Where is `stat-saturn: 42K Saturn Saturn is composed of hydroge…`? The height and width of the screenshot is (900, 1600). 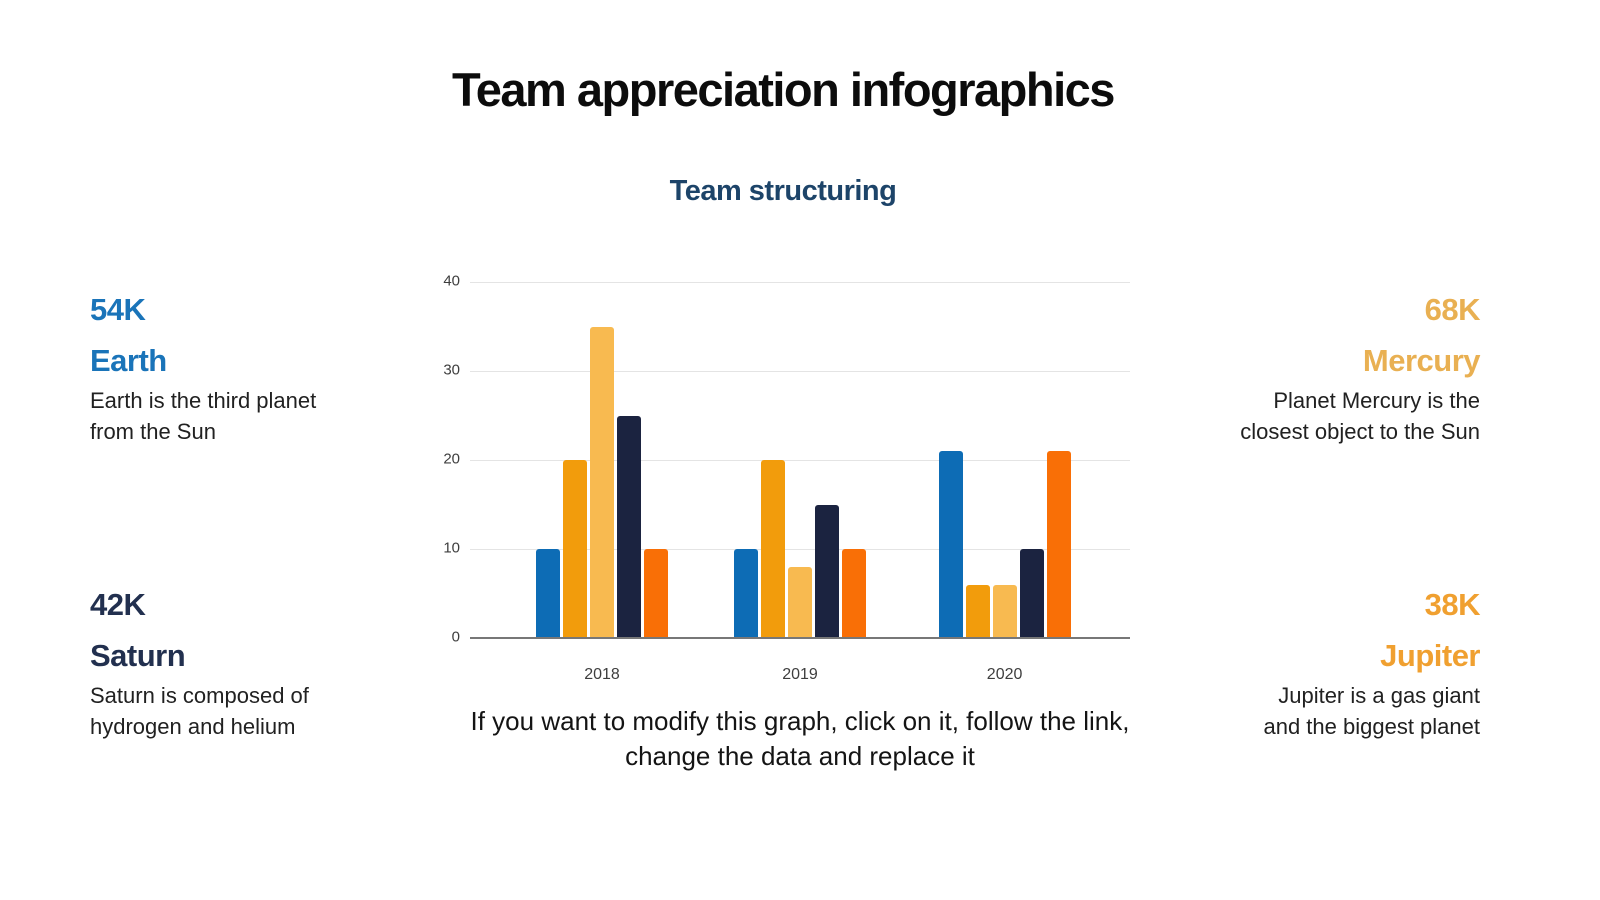
stat-saturn: 42K Saturn Saturn is composed of hydroge… is located at coordinates (225, 665).